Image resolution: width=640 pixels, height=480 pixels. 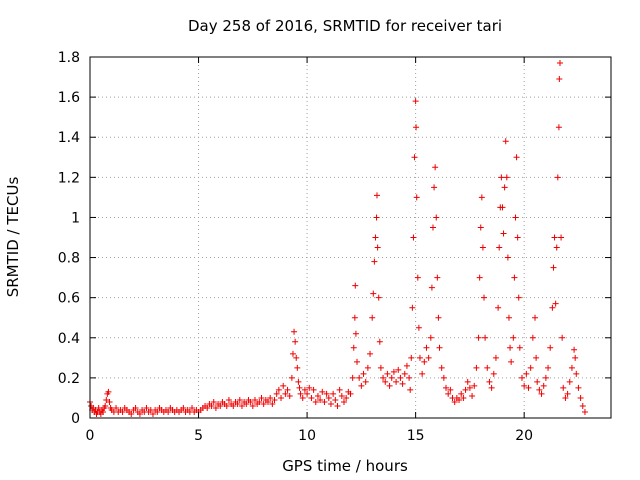 What do you see at coordinates (416, 436) in the screenshot?
I see `x-tick-label: 15` at bounding box center [416, 436].